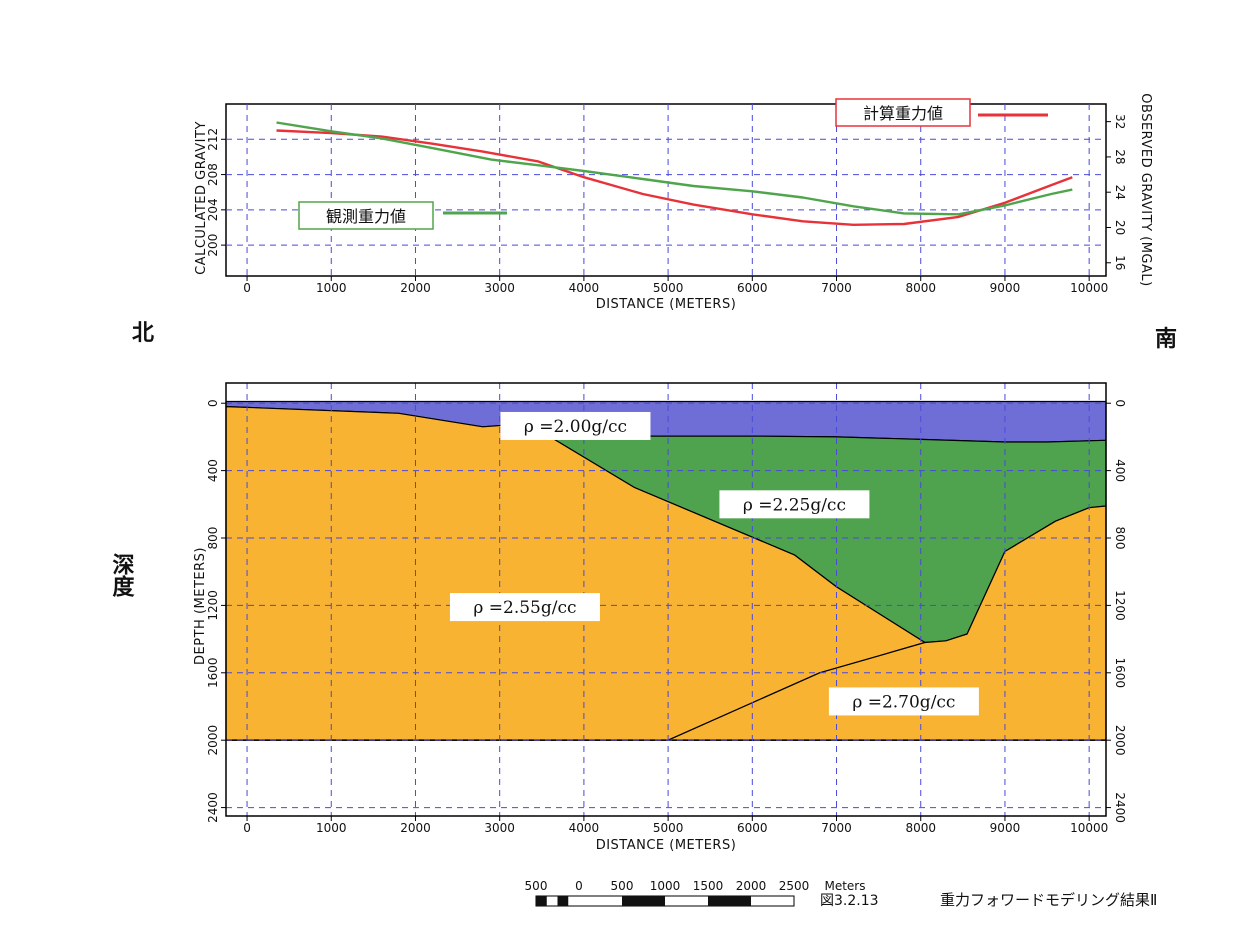  Describe the element at coordinates (1120, 403) in the screenshot. I see `section-y-tick-label-right: 0` at that location.